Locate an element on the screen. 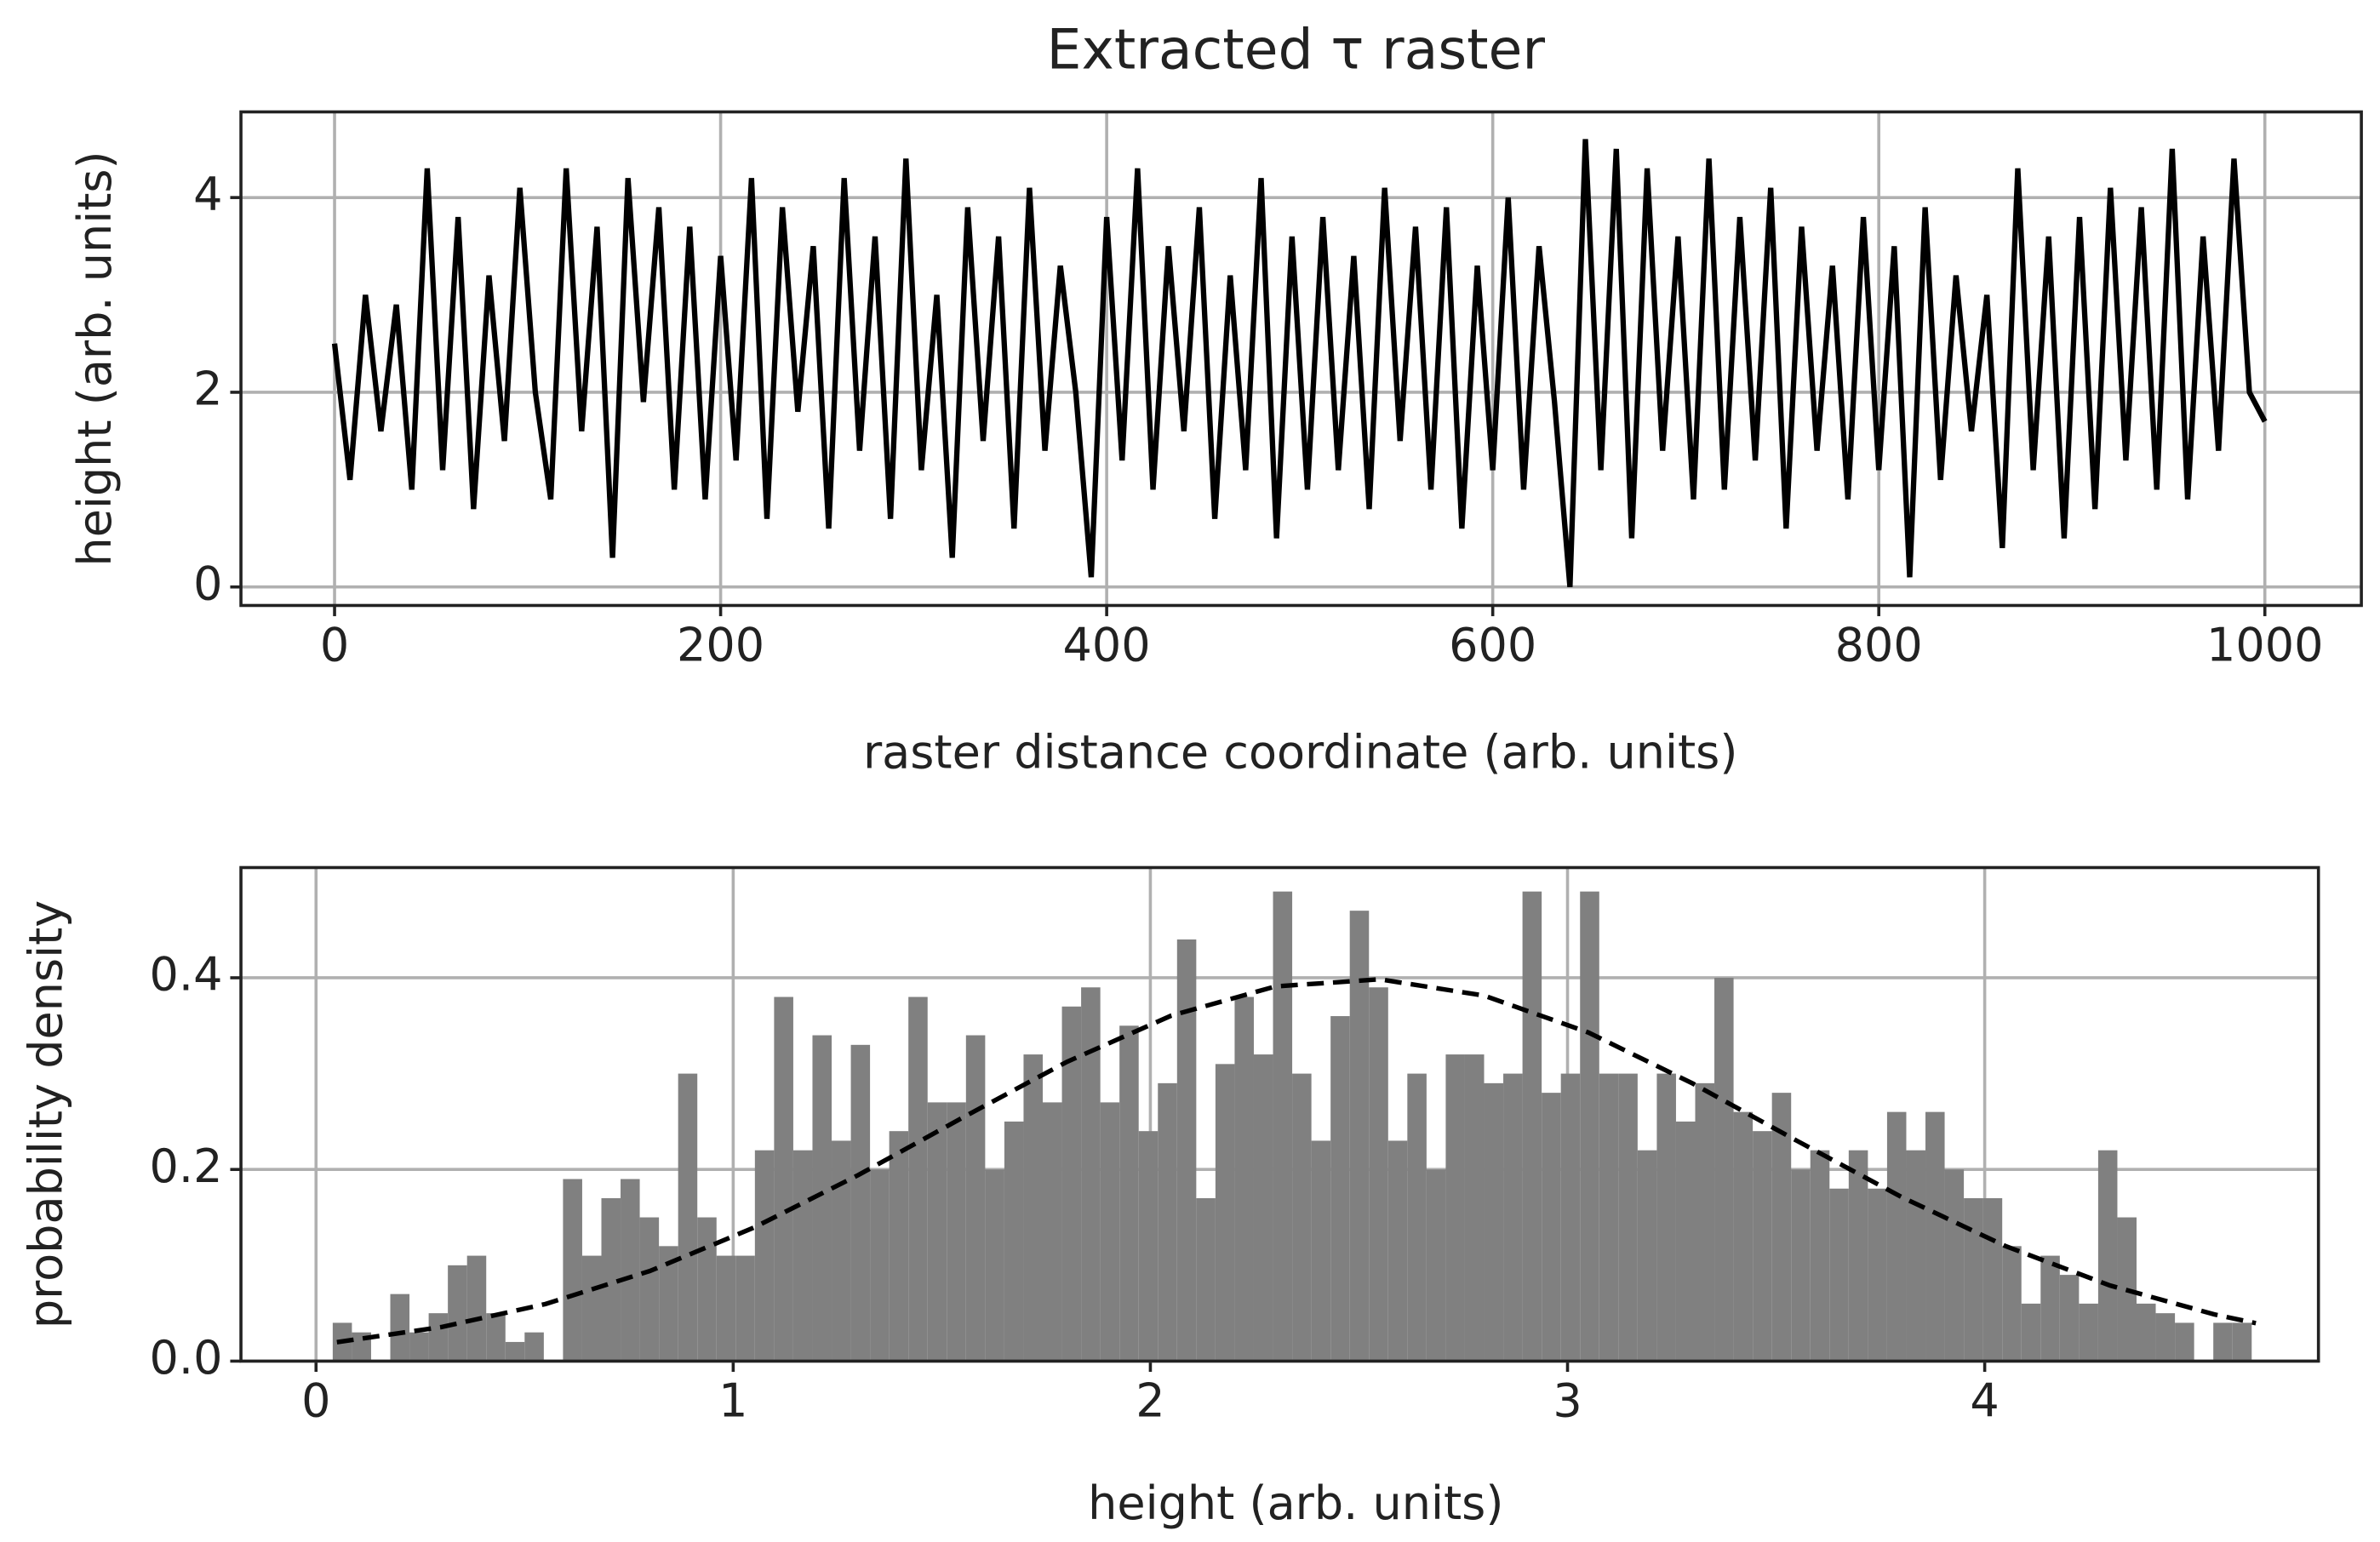  x-tick-label: 800 is located at coordinates (1879, 645).